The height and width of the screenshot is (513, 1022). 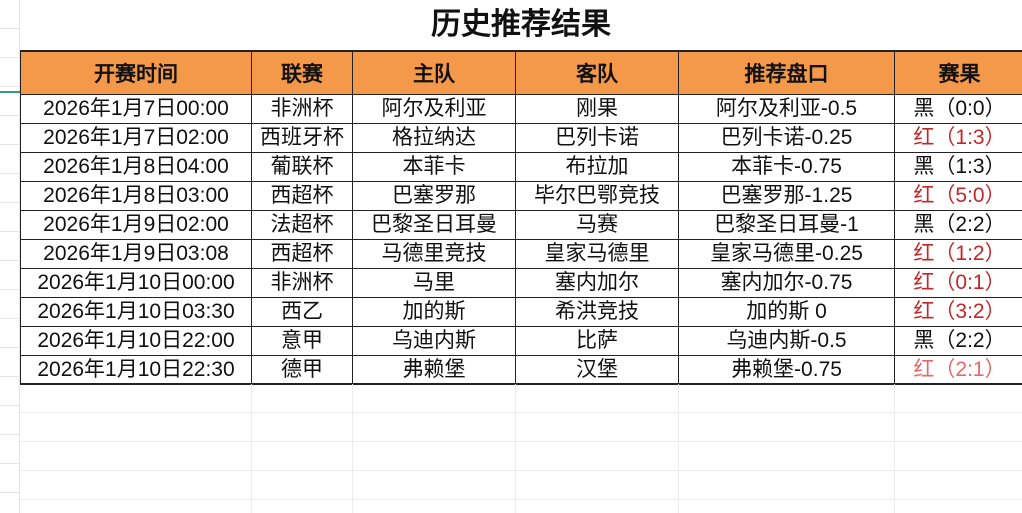 I want to click on column-header: 主队, so click(x=434, y=72).